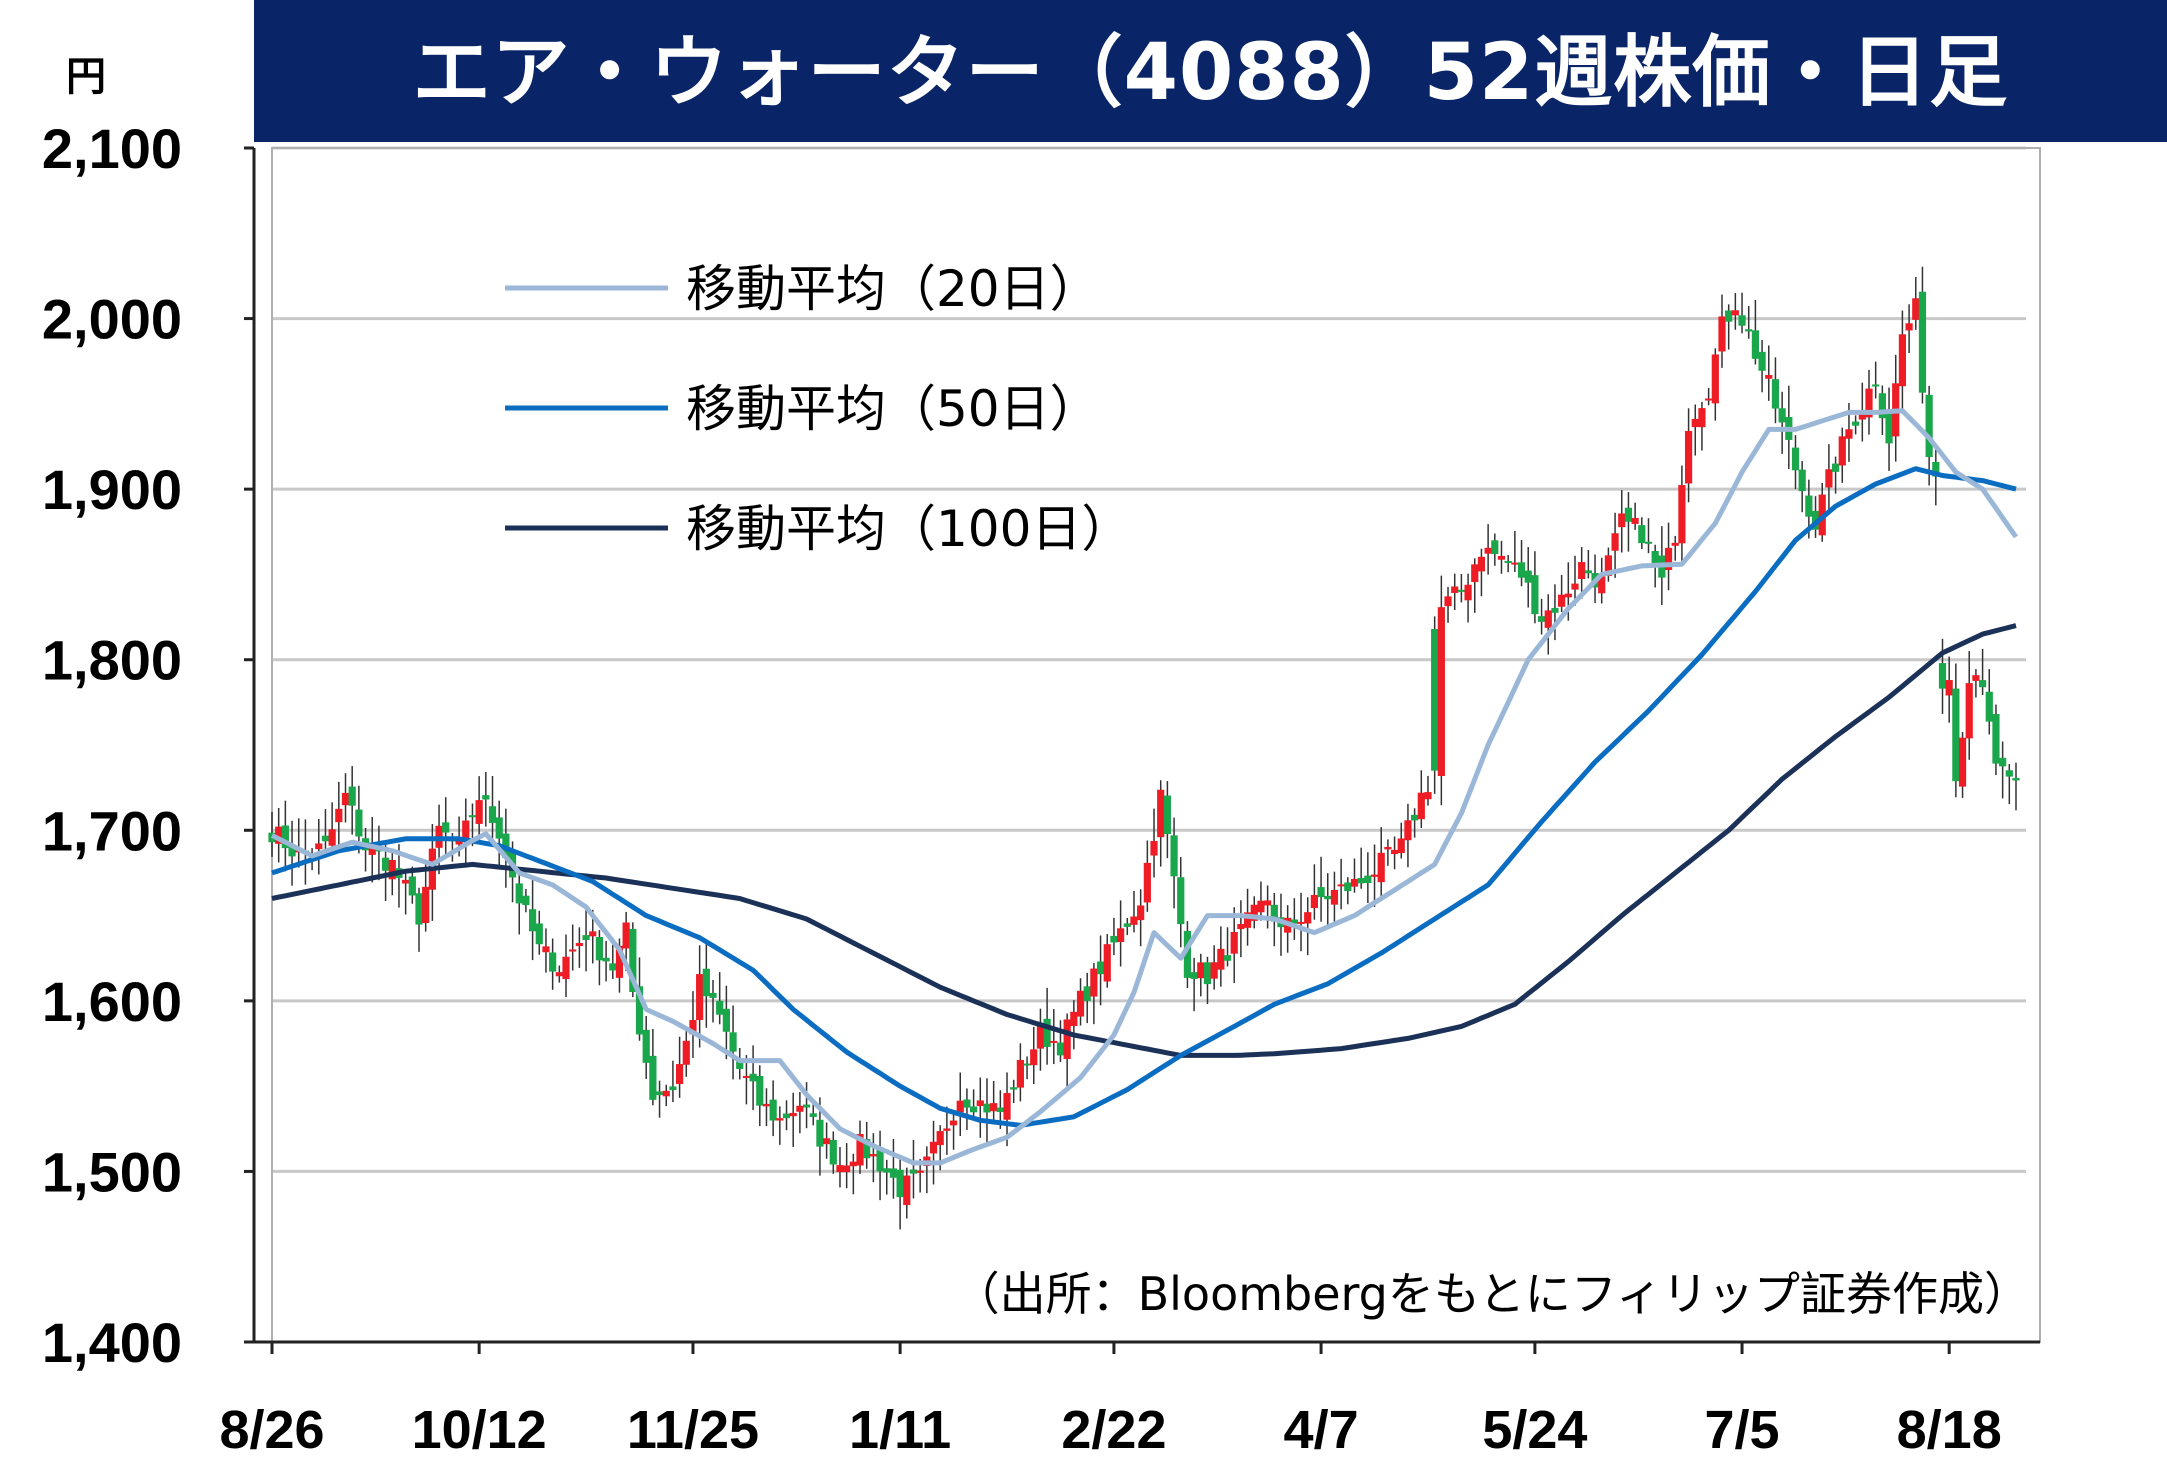  What do you see at coordinates (1534, 1430) in the screenshot?
I see `x-tick-label: 5/24` at bounding box center [1534, 1430].